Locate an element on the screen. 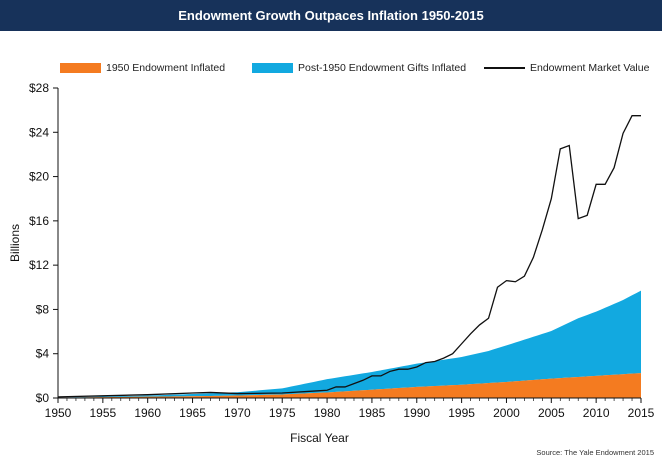 The width and height of the screenshot is (662, 463). x-tick-label: 1990 is located at coordinates (416, 413).